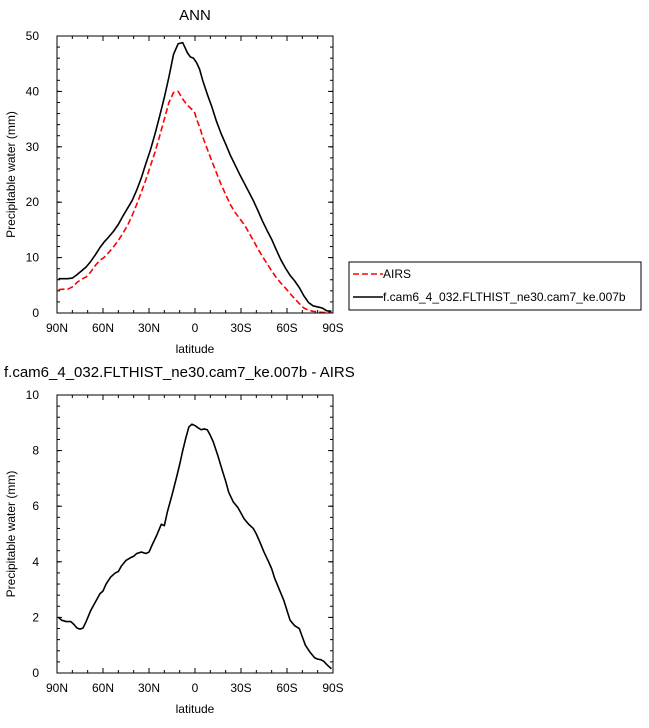  I want to click on series-line-airs, so click(195, 201).